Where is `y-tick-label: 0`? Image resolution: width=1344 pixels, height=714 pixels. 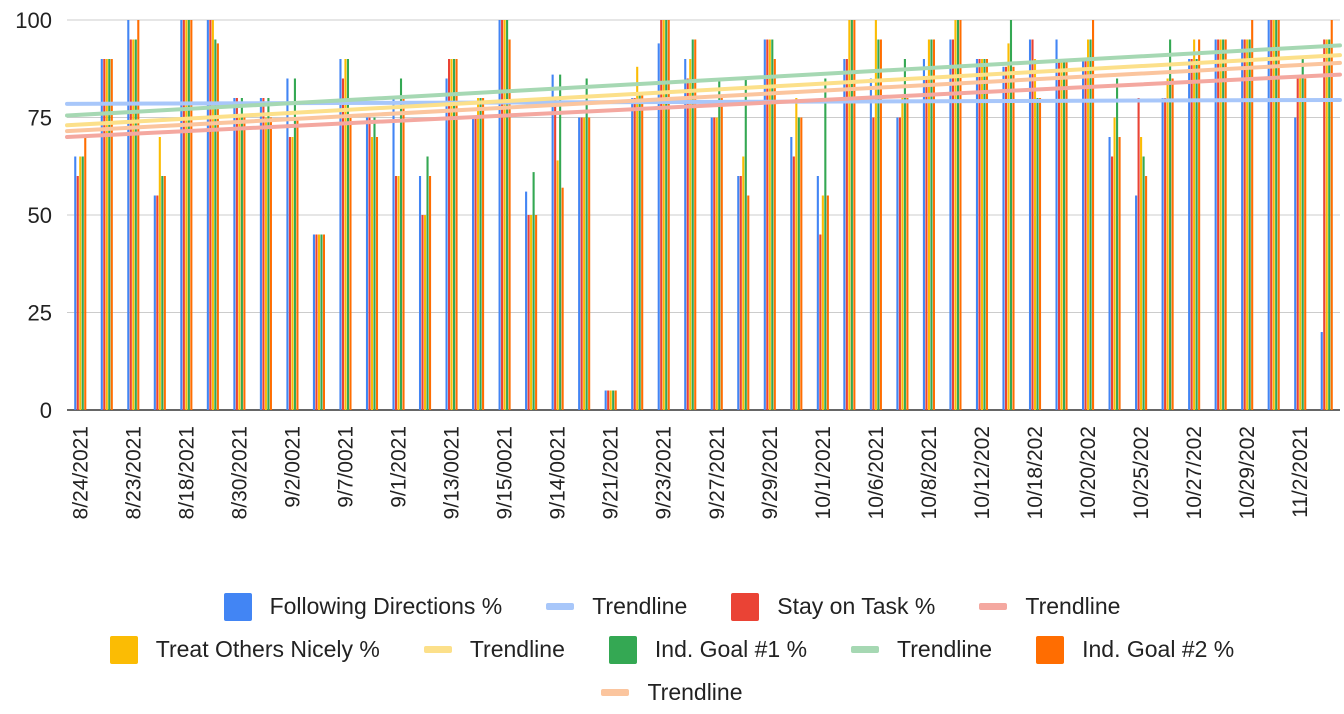
y-tick-label: 0 is located at coordinates (46, 410).